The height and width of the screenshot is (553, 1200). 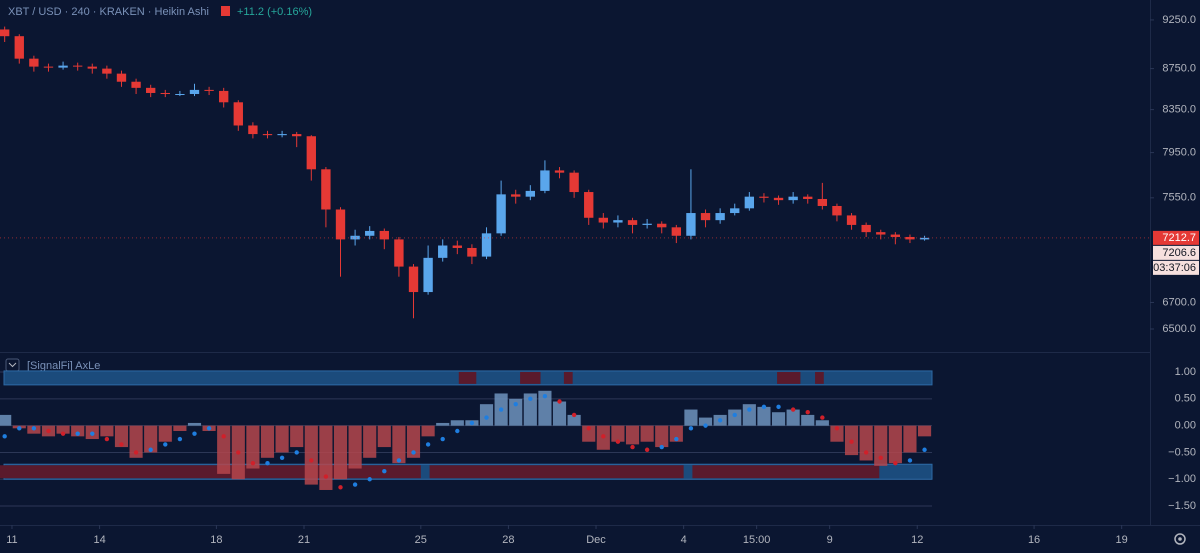 I want to click on last-price-box, so click(x=1176, y=237).